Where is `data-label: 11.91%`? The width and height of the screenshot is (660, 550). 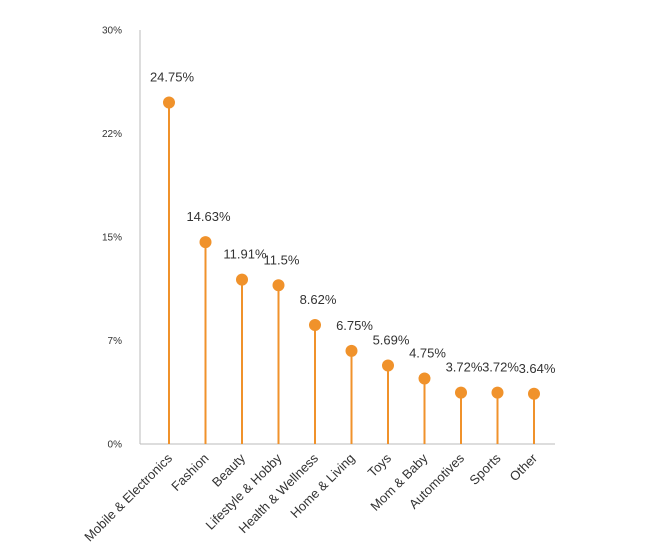
data-label: 11.91% is located at coordinates (245, 254).